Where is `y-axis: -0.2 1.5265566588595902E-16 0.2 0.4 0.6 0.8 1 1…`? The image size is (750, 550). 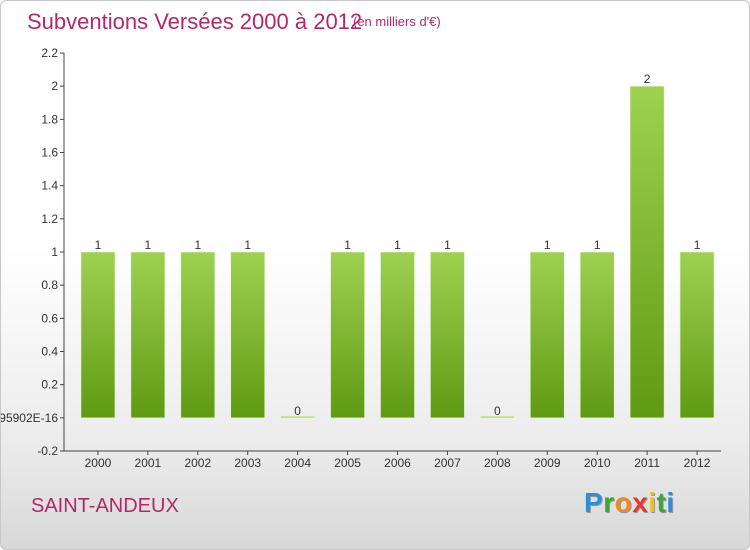
y-axis: -0.2 1.5265566588595902E-16 0.2 0.4 0.6 0.8 1 1… is located at coordinates (33, 252).